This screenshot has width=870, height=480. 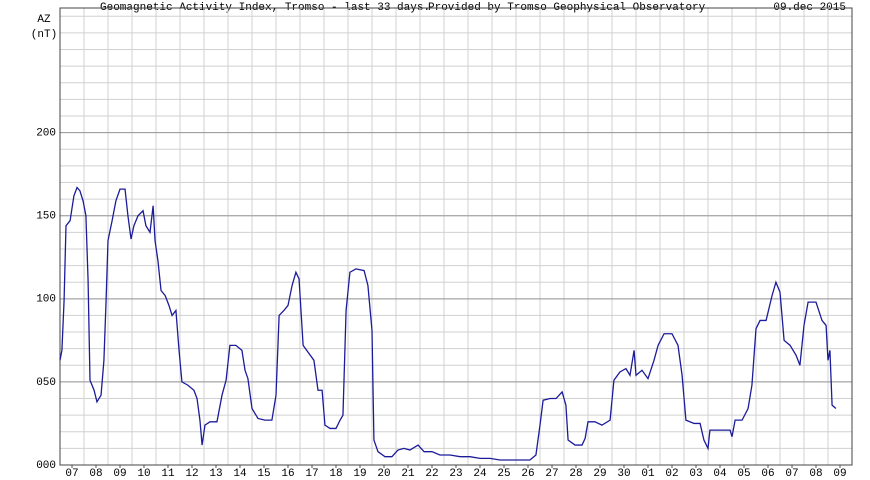 What do you see at coordinates (46, 217) in the screenshot?
I see `y-tick-label: 150` at bounding box center [46, 217].